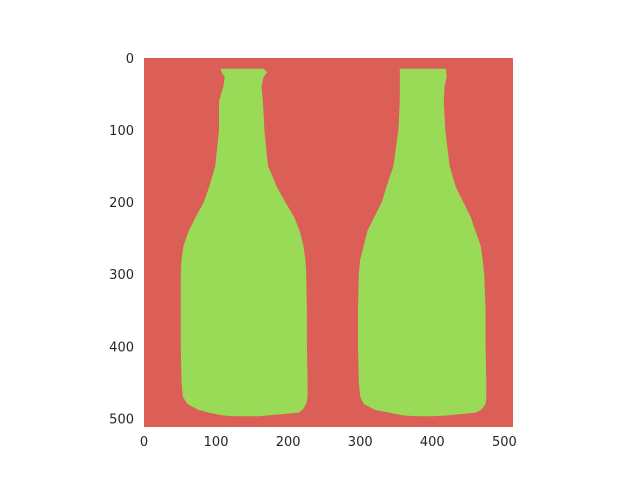 Image resolution: width=640 pixels, height=480 pixels. Describe the element at coordinates (121, 419) in the screenshot. I see `y-tick-label: 500` at that location.